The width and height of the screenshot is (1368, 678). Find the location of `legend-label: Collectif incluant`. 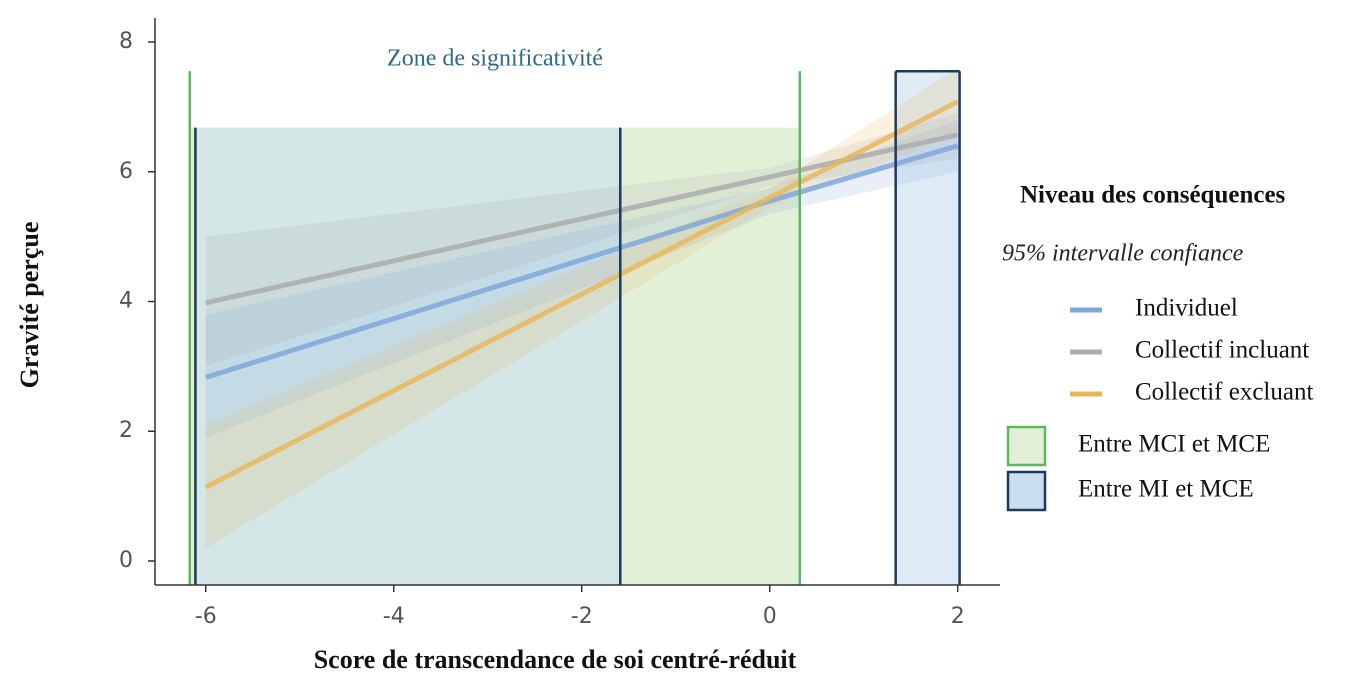

legend-label: Collectif incluant is located at coordinates (1222, 350).